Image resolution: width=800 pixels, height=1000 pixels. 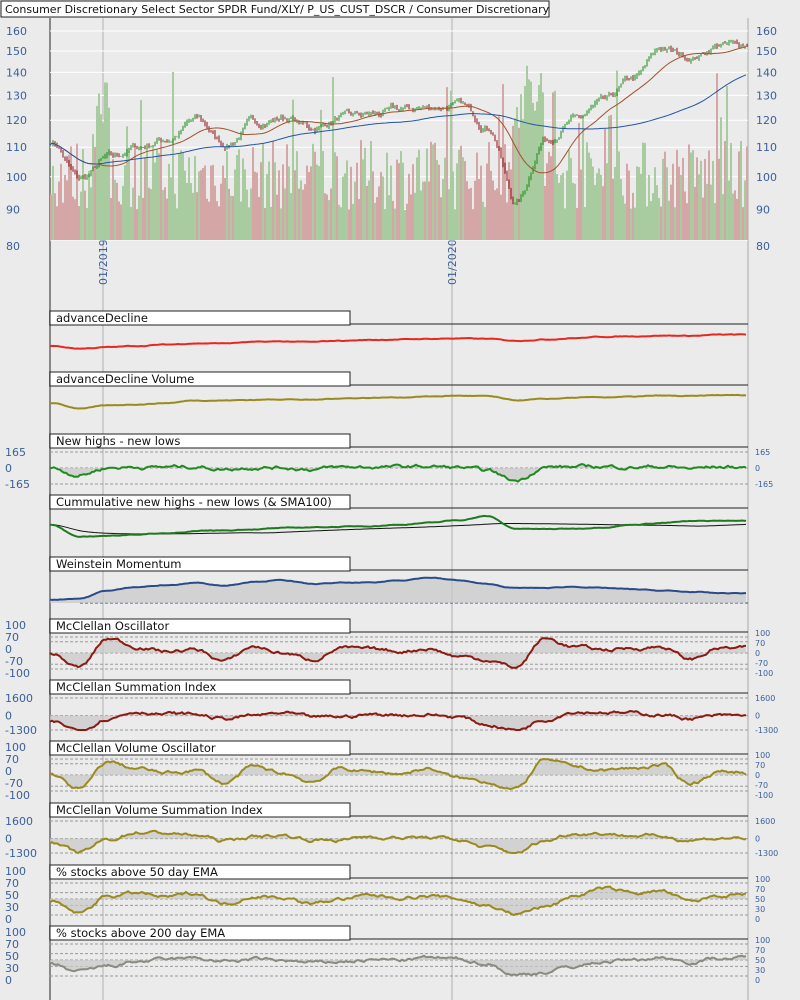 I want to click on candles, so click(x=400, y=122).